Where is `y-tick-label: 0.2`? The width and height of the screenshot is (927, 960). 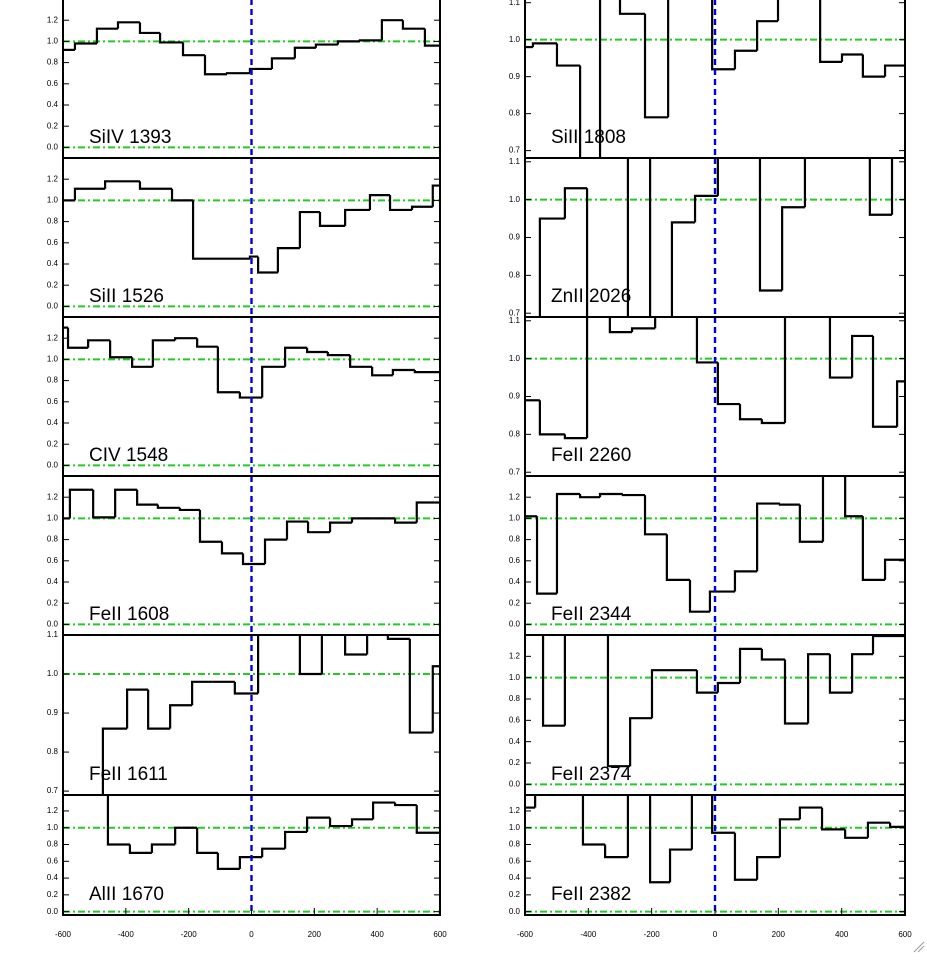 y-tick-label: 0.2 is located at coordinates (53, 894).